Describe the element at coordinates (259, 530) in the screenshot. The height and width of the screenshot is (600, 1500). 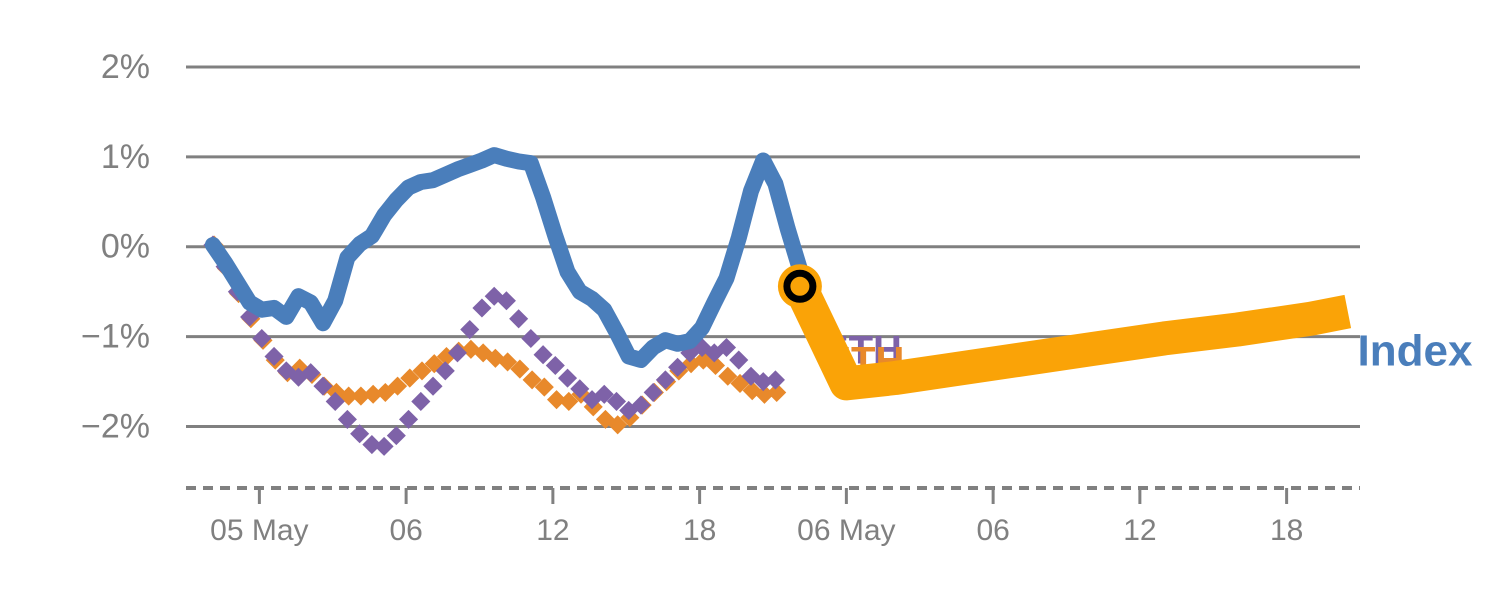
I see `x-tick-label: 05 May` at that location.